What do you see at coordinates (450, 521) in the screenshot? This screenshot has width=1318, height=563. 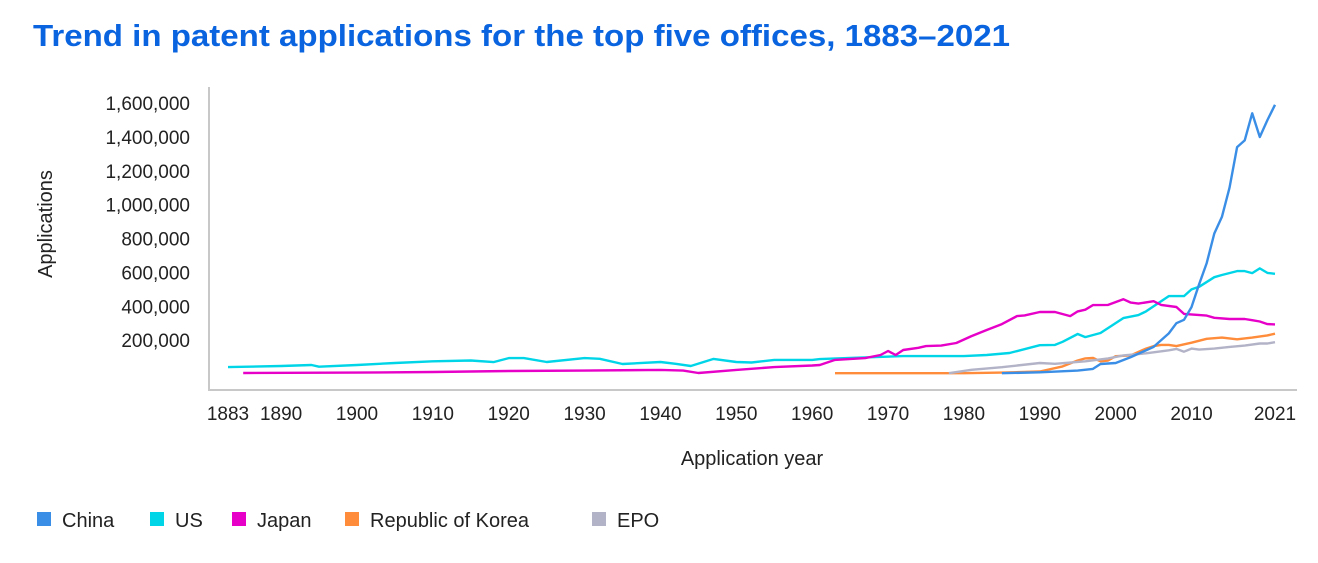 I see `legend-label: Republic of Korea` at bounding box center [450, 521].